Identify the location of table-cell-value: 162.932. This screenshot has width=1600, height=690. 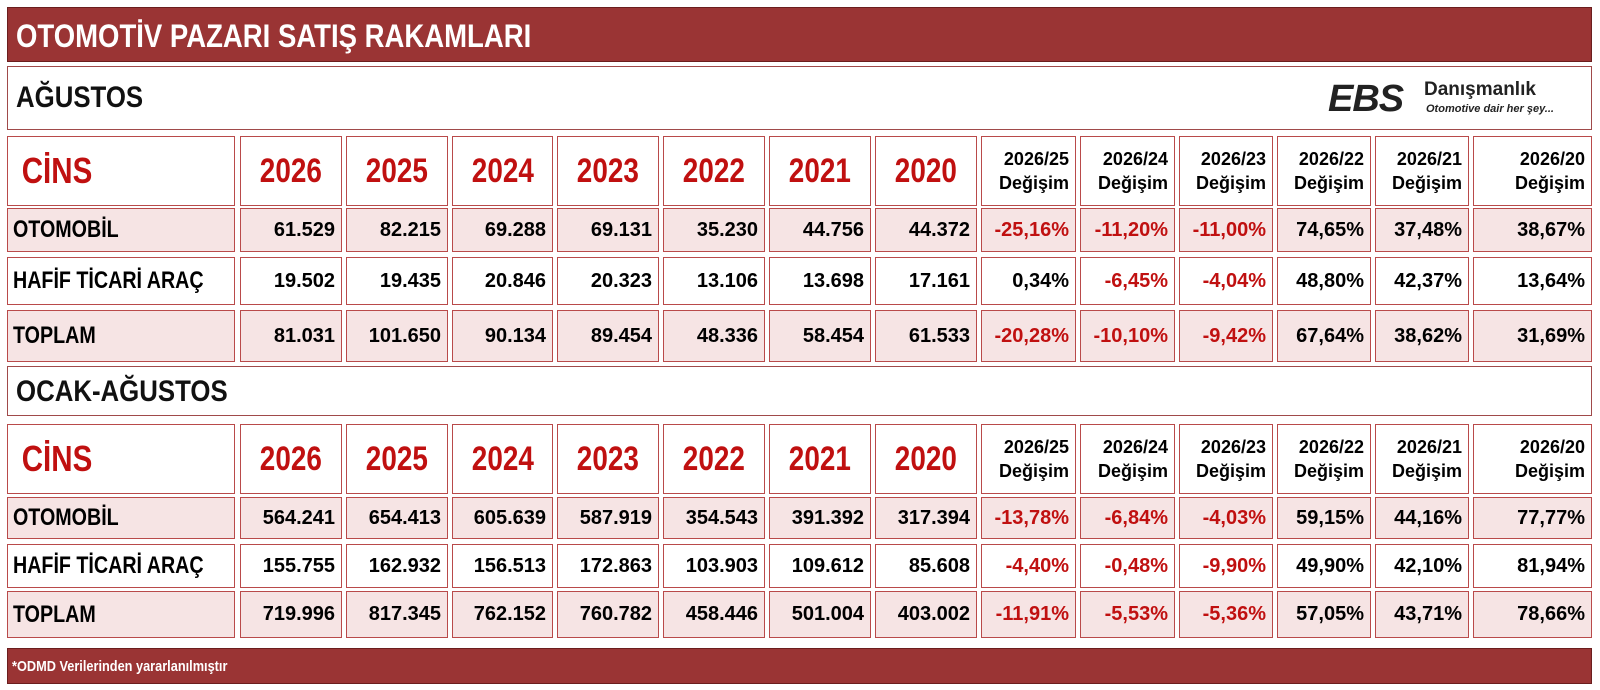
(397, 566).